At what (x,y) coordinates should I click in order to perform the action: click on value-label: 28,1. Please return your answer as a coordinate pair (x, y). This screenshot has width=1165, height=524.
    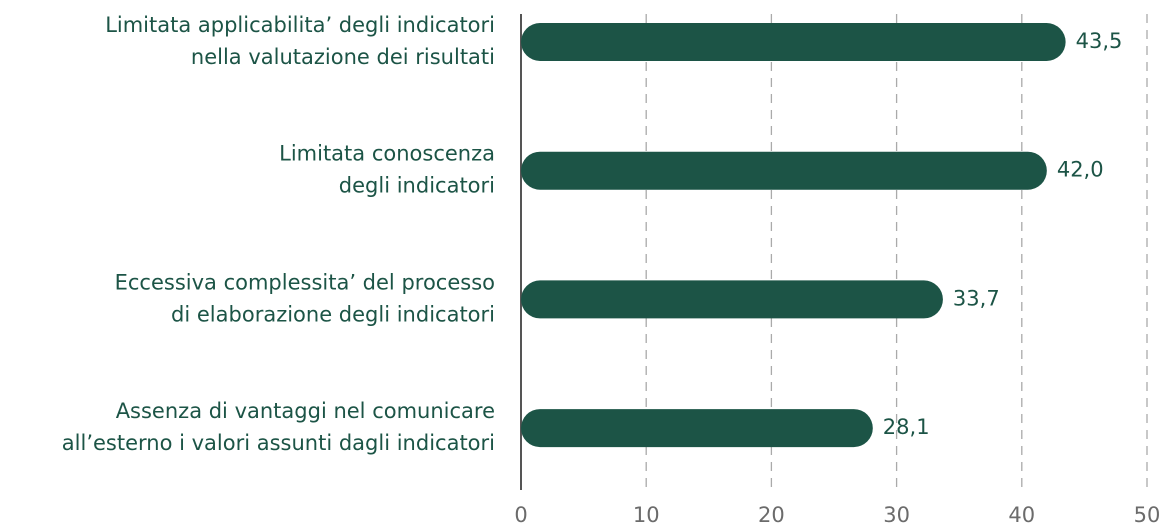
    Looking at the image, I should click on (906, 427).